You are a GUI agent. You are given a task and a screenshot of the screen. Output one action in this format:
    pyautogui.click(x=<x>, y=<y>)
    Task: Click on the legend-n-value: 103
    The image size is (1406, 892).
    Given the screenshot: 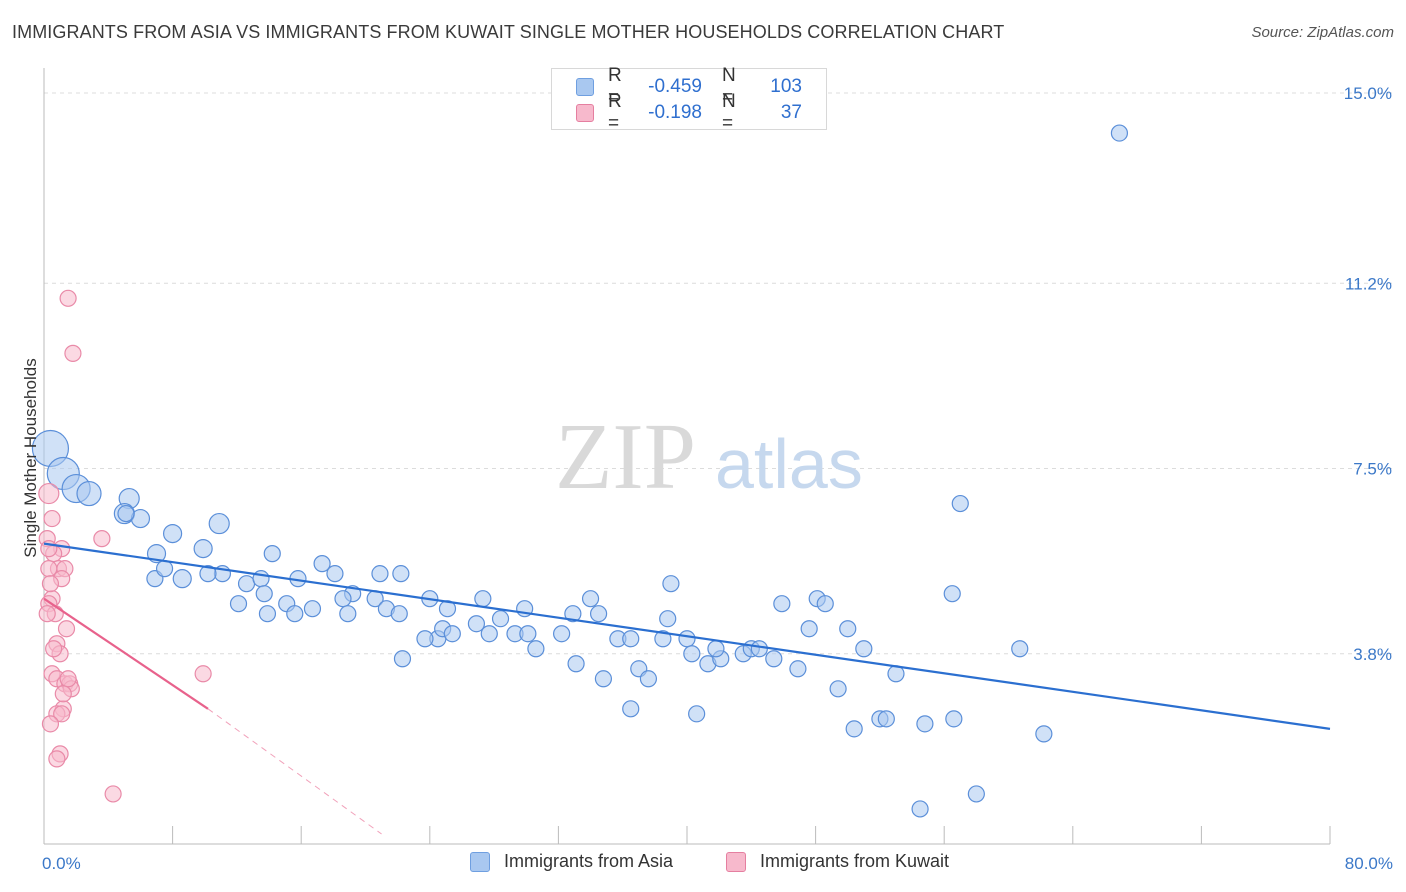 What is the action you would take?
    pyautogui.click(x=786, y=86)
    